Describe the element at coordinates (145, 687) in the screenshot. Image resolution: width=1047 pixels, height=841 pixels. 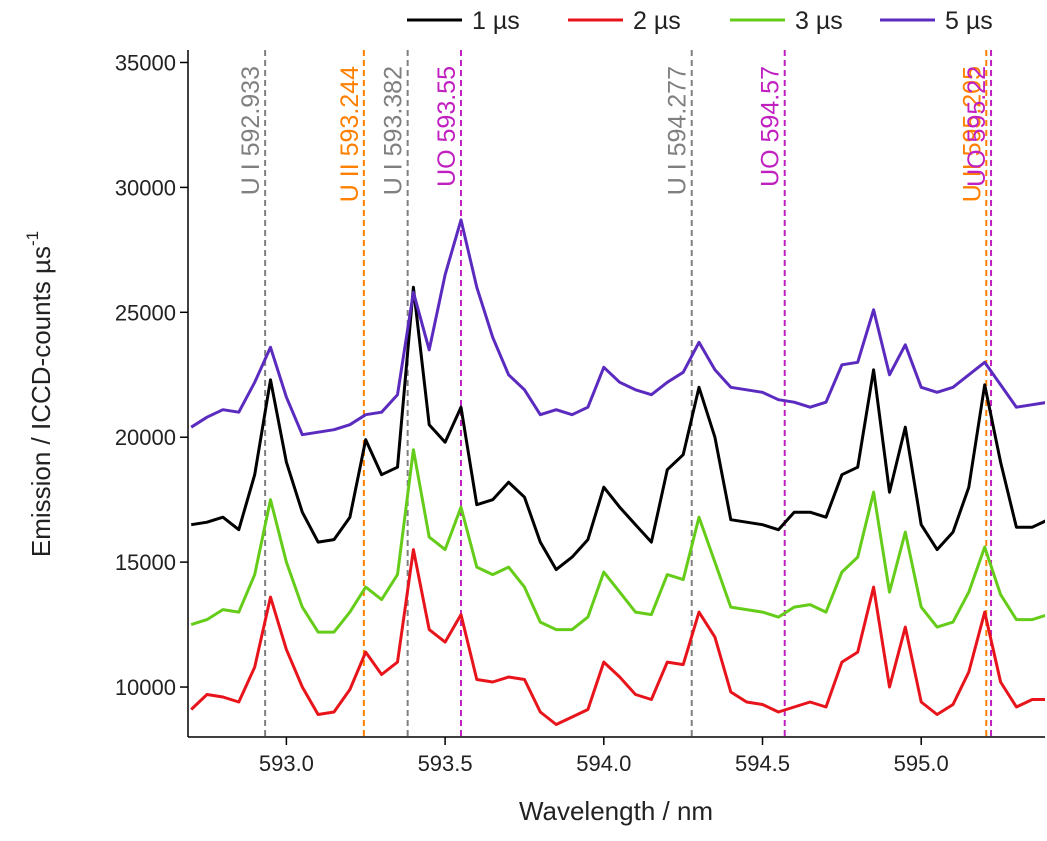
I see `y-tick-label: 10000` at that location.